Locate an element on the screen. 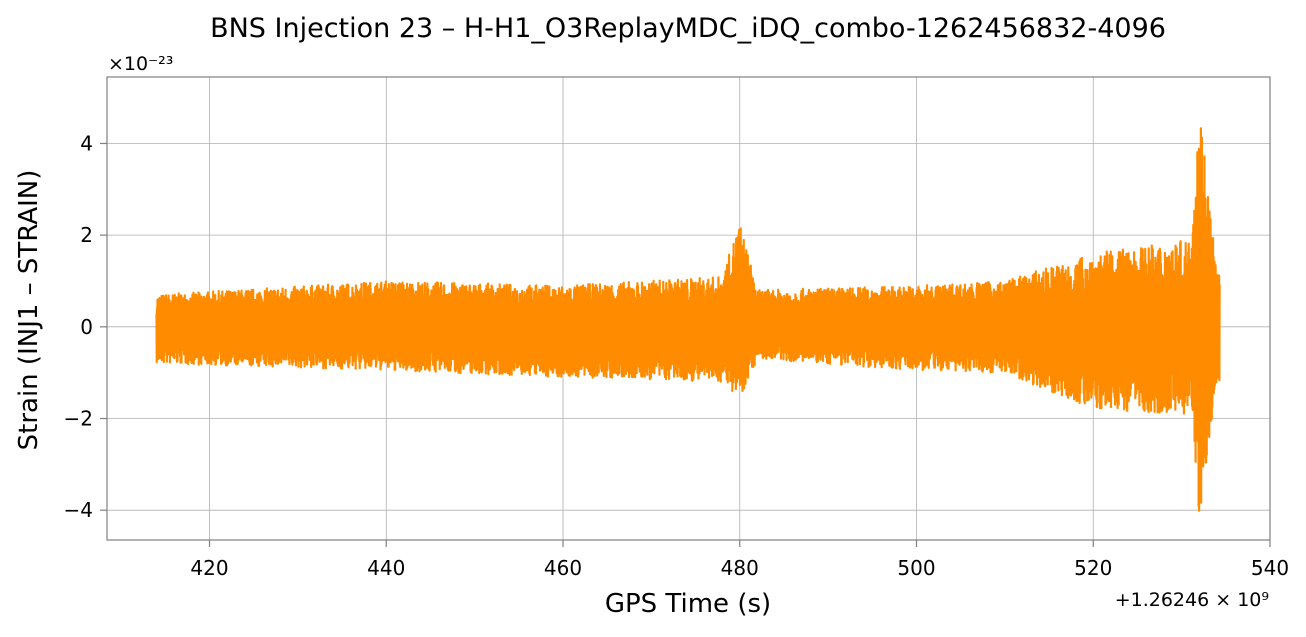 The height and width of the screenshot is (637, 1306). y-tick-label: −4 is located at coordinates (78, 510).